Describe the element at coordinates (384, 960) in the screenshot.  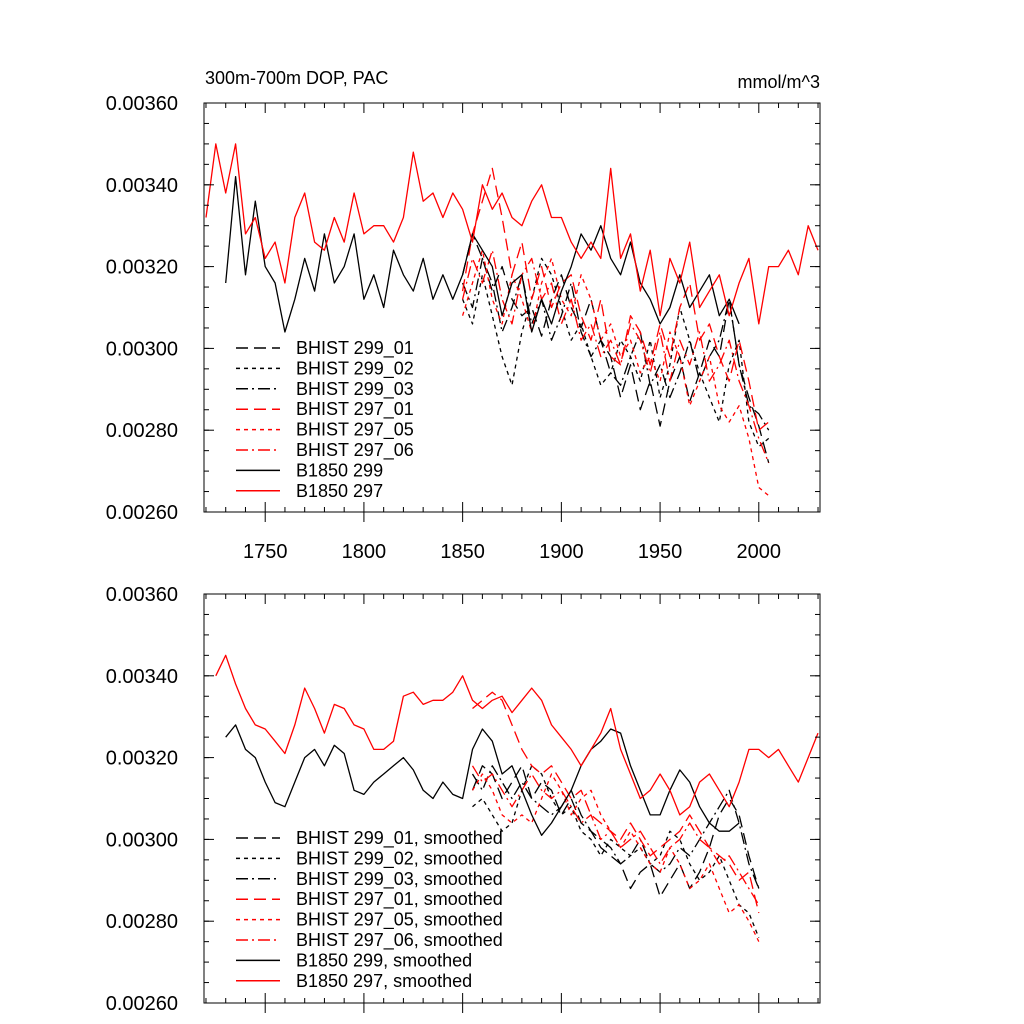
I see `legend-label-b1850-299-smoothed: B1850 299, smoothed` at that location.